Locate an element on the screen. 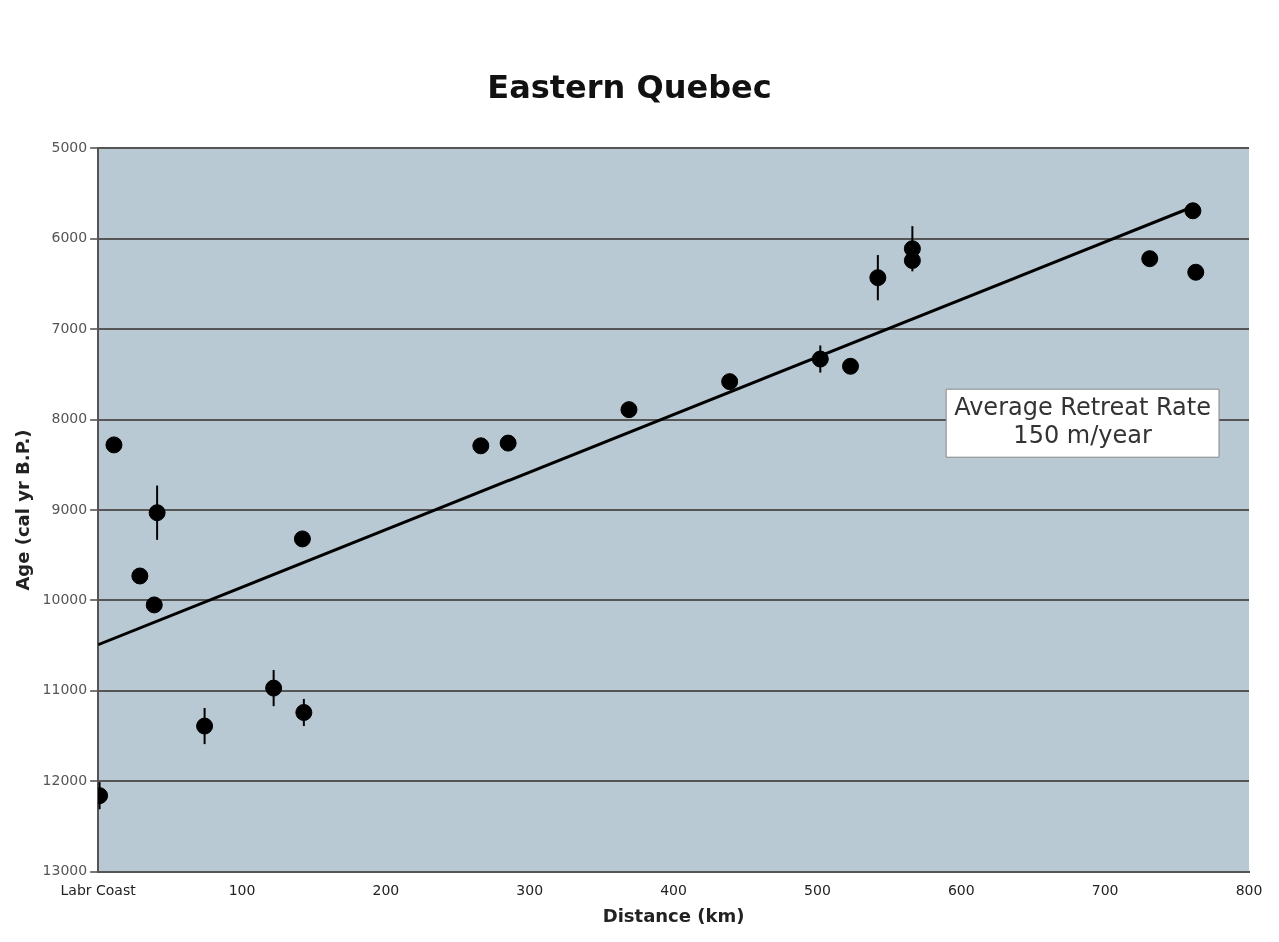  x-tick-label: 300 is located at coordinates (530, 889).